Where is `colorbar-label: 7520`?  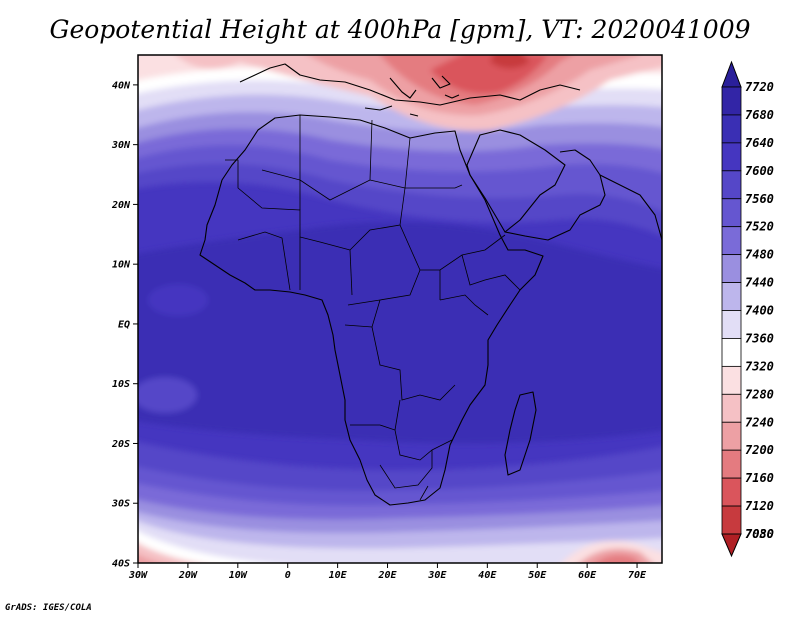 colorbar-label: 7520 is located at coordinates (759, 227).